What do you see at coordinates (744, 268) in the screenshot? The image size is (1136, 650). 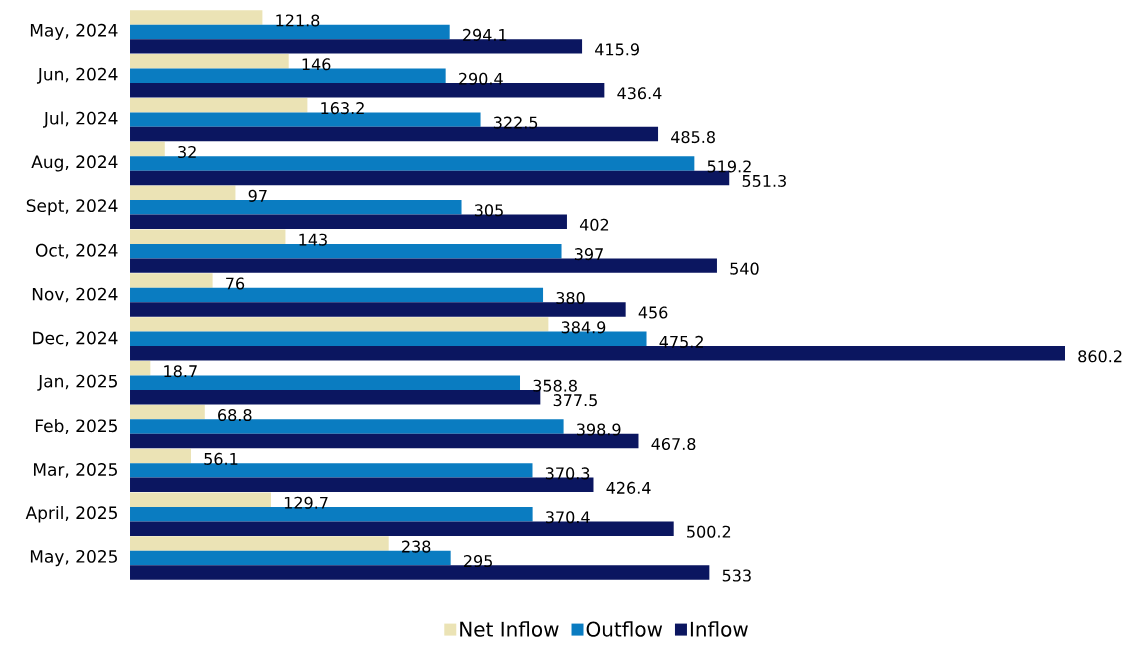 I see `data-label: 540` at bounding box center [744, 268].